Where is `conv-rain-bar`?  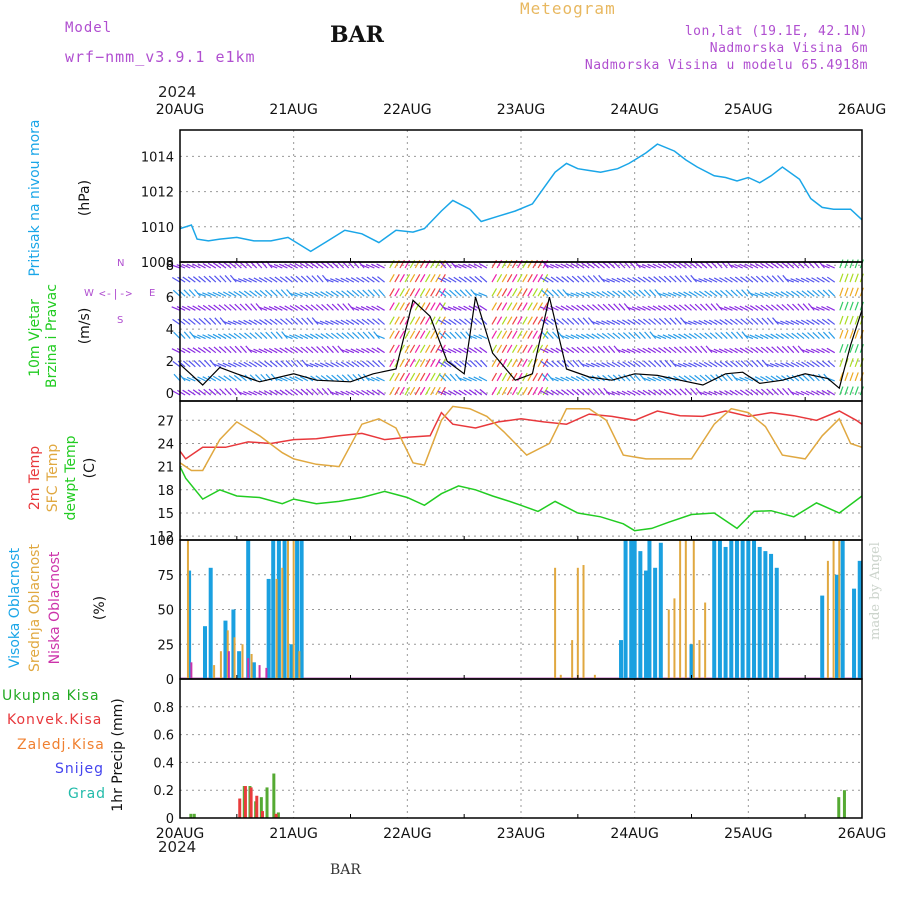 conv-rain-bar is located at coordinates (262, 814).